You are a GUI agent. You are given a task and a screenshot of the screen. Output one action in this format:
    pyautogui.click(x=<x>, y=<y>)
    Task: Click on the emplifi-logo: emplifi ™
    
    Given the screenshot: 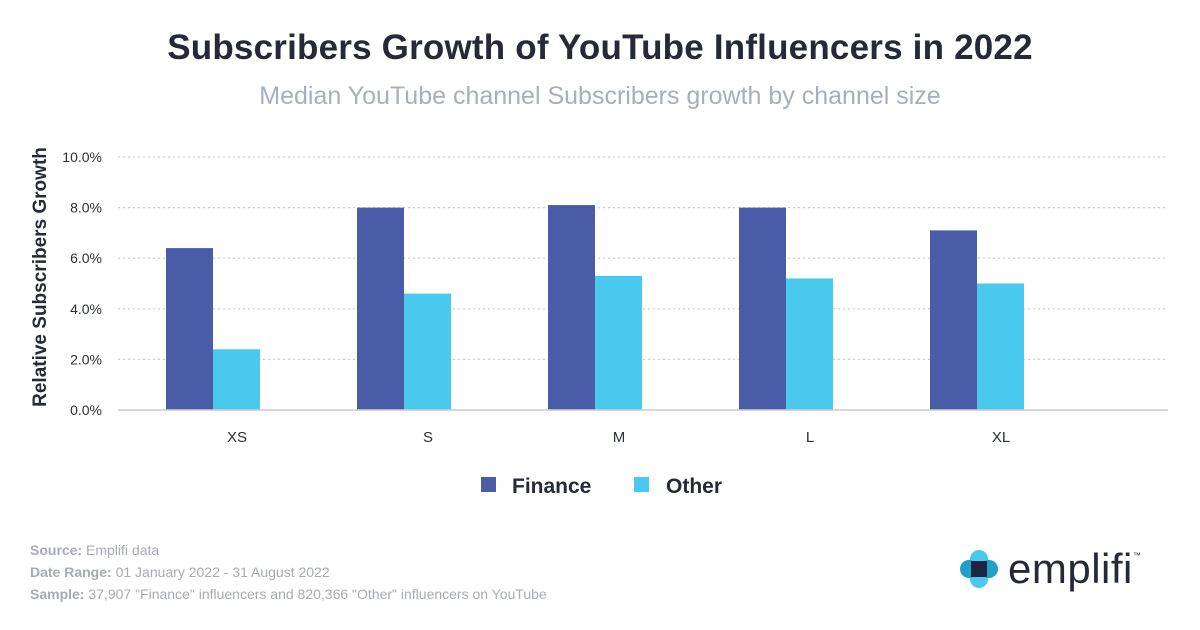 What is the action you would take?
    pyautogui.click(x=1049, y=569)
    